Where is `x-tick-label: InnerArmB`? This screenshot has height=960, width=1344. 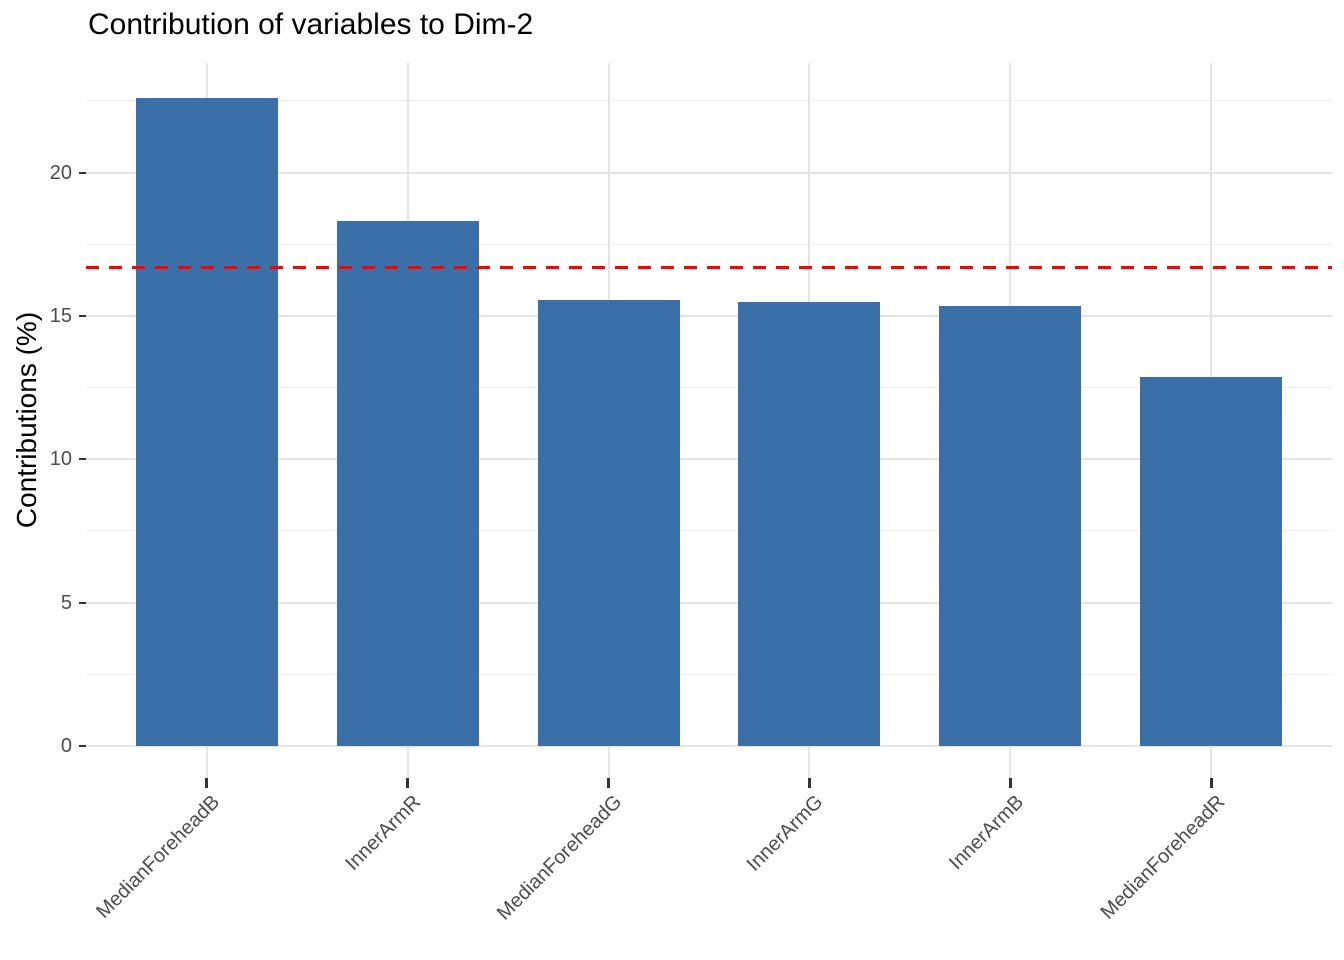 x-tick-label: InnerArmB is located at coordinates (986, 833).